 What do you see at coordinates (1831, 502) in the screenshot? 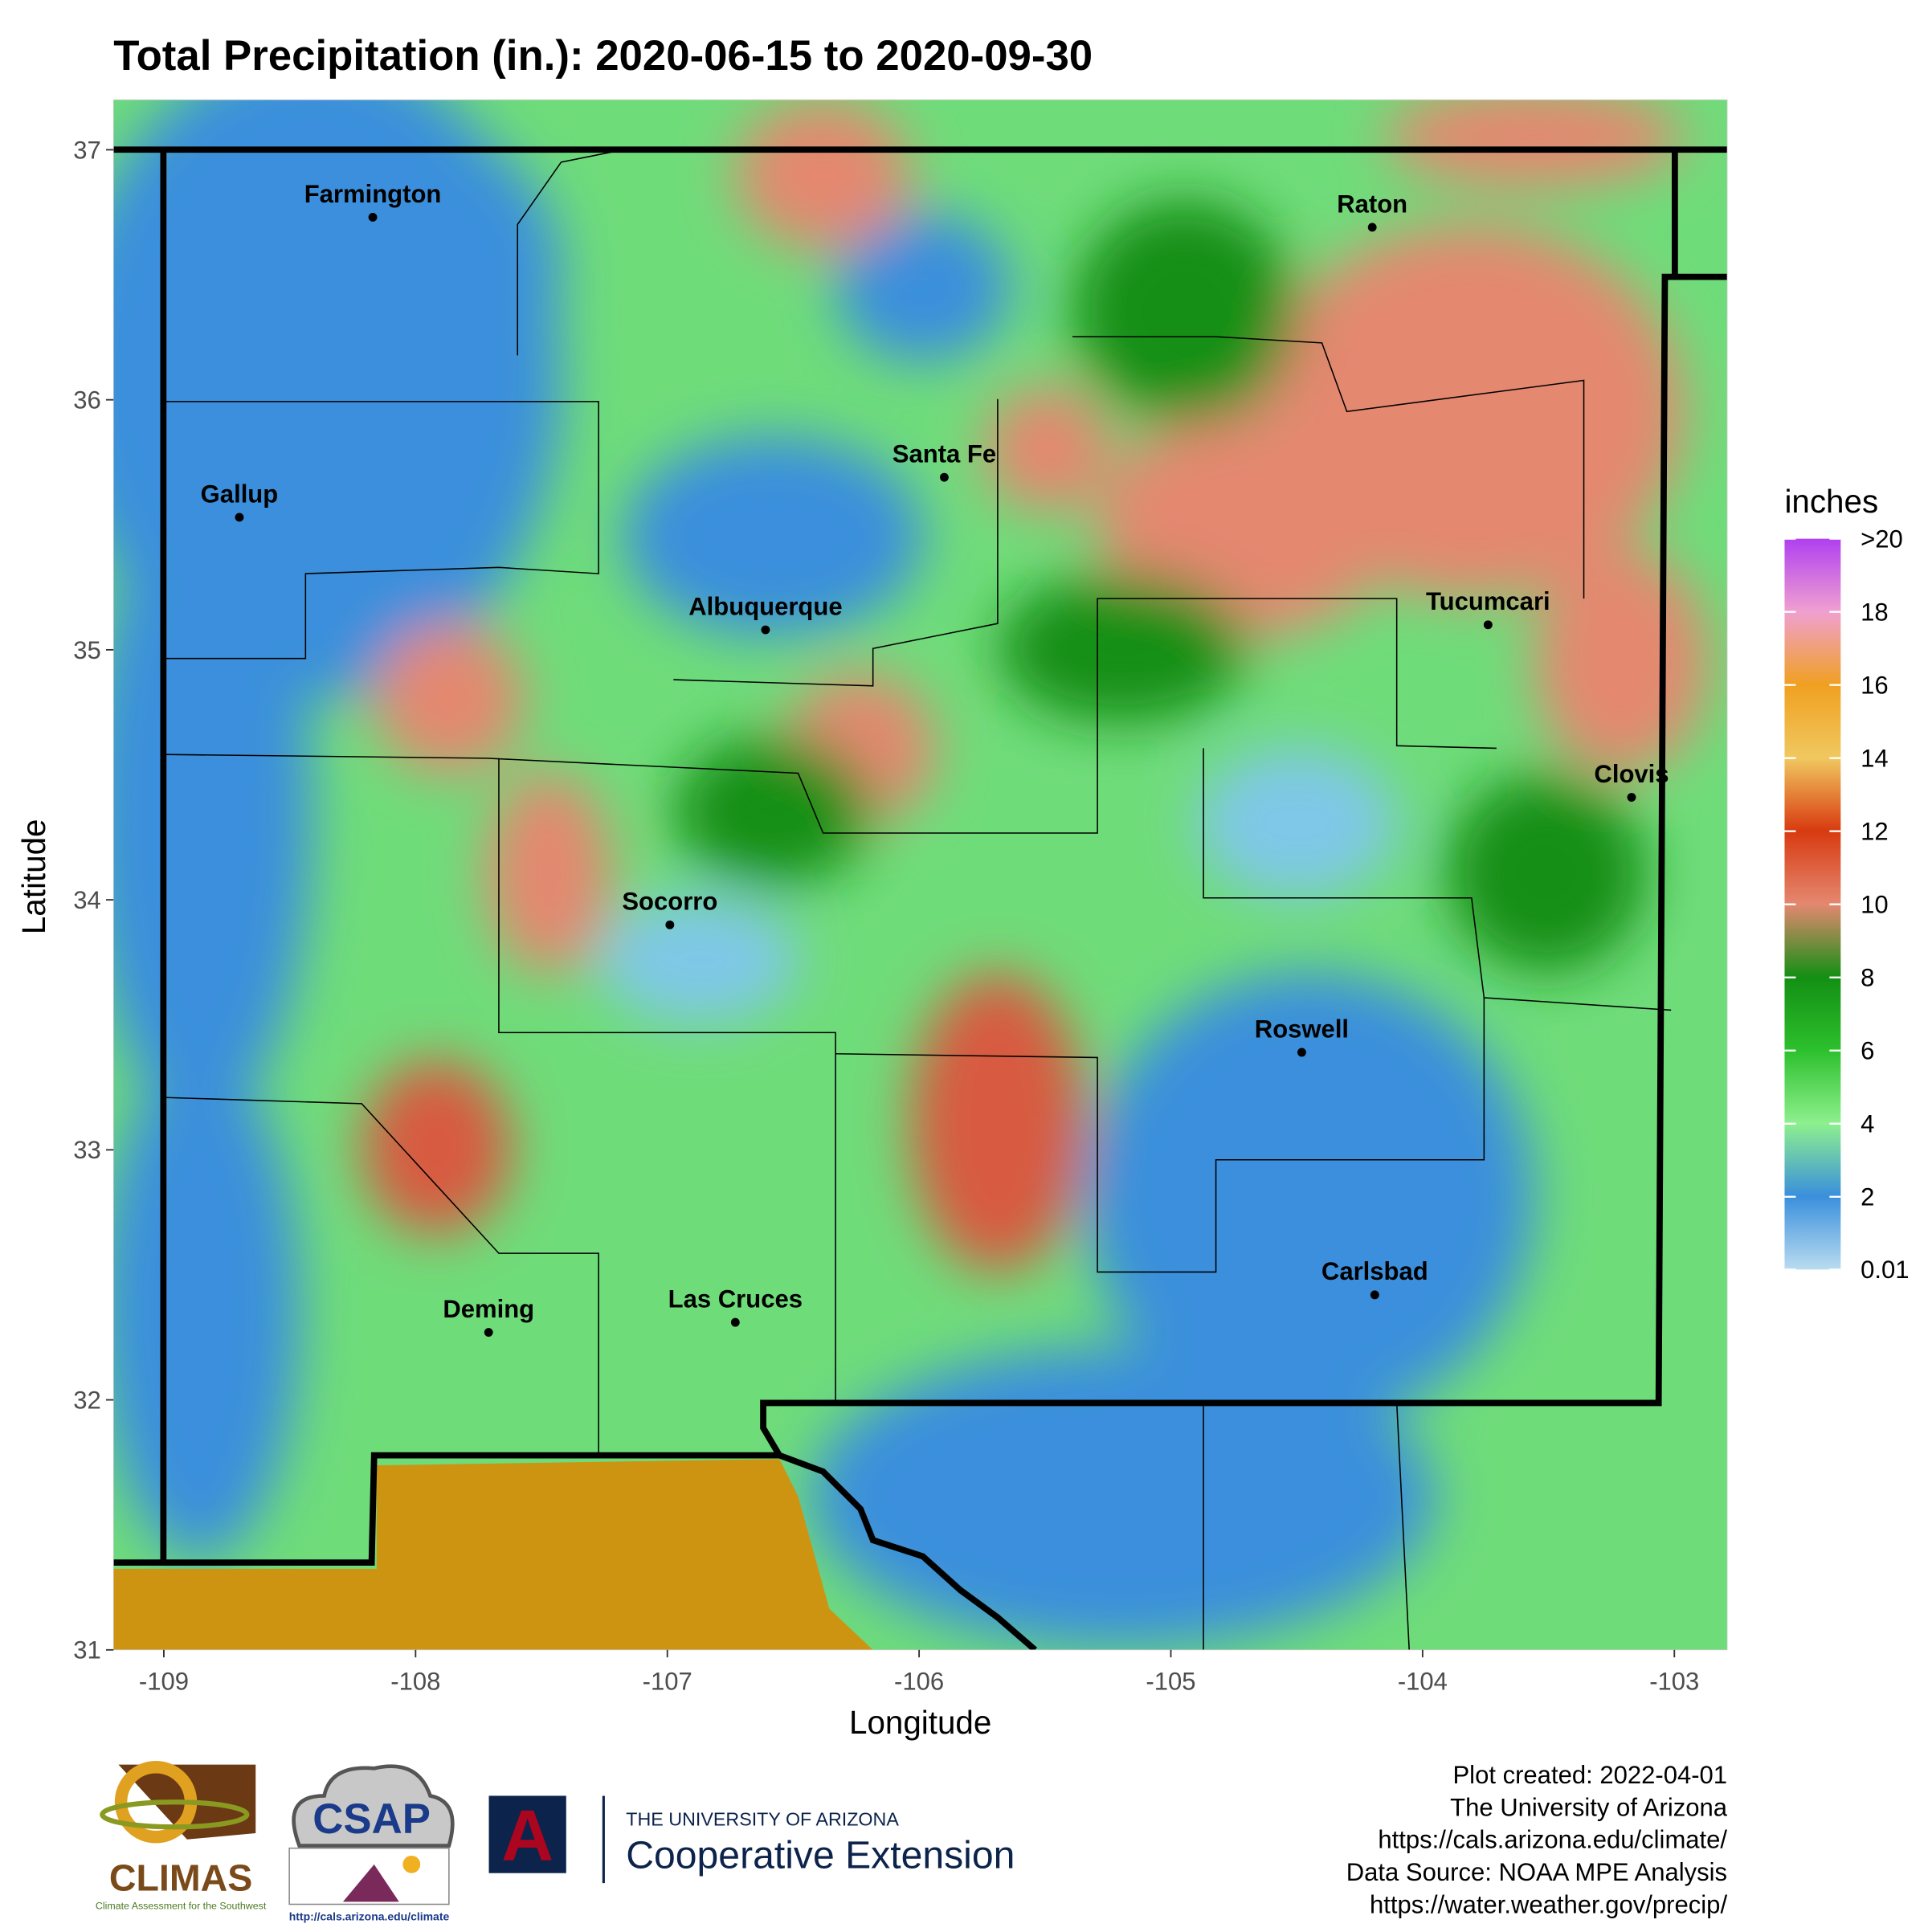
I see `legend-title: inches` at bounding box center [1831, 502].